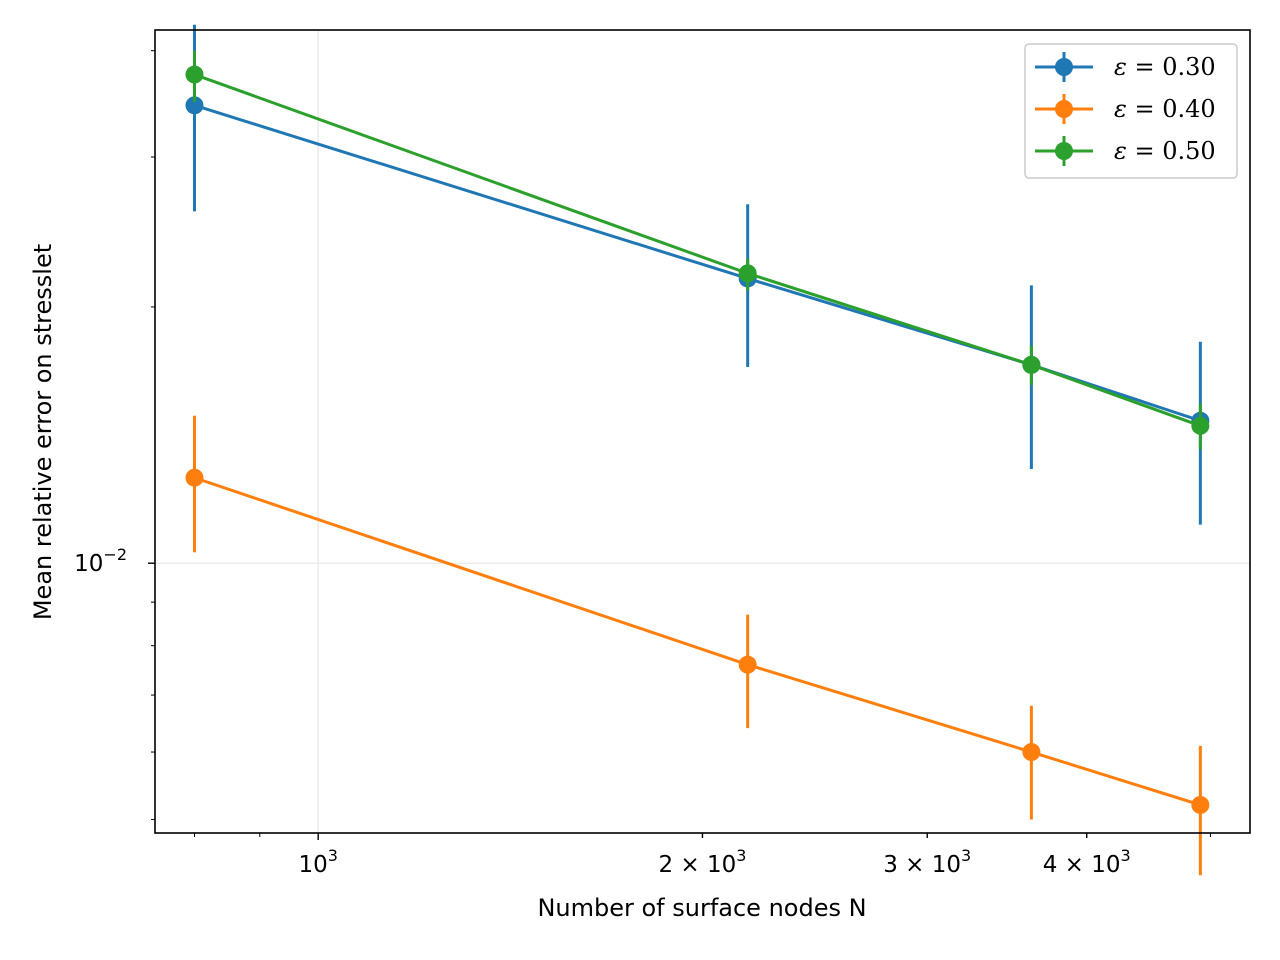 This screenshot has width=1280, height=960. I want to click on legend-box, so click(1131, 111).